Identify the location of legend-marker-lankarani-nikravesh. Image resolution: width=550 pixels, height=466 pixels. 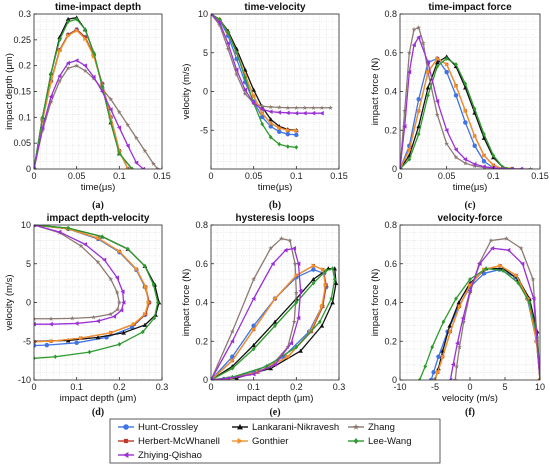
(240, 427).